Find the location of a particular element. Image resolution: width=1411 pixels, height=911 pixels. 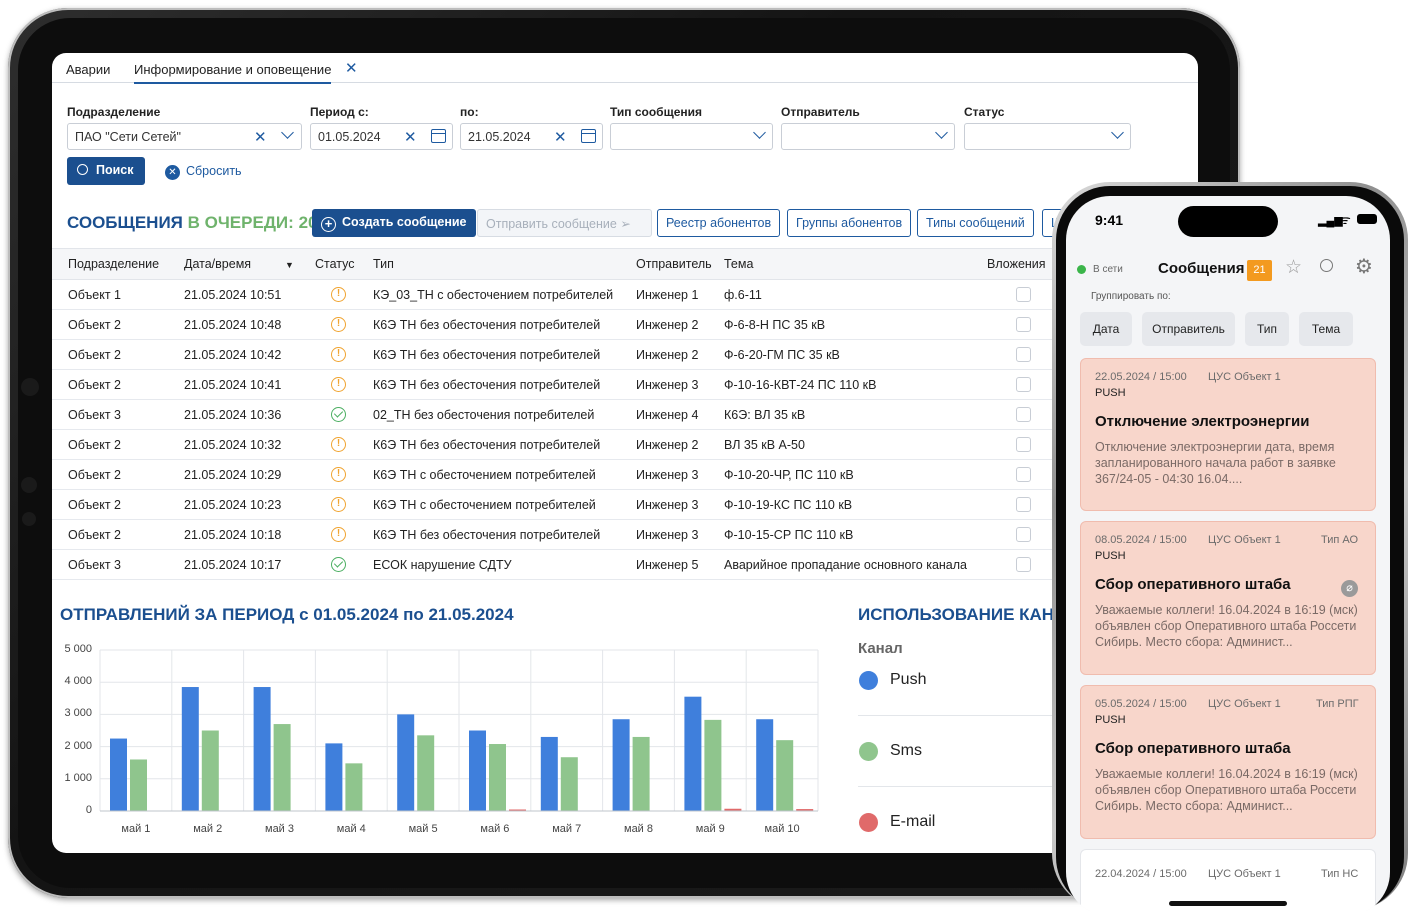

types-button: Типы сообщений is located at coordinates (975, 223).